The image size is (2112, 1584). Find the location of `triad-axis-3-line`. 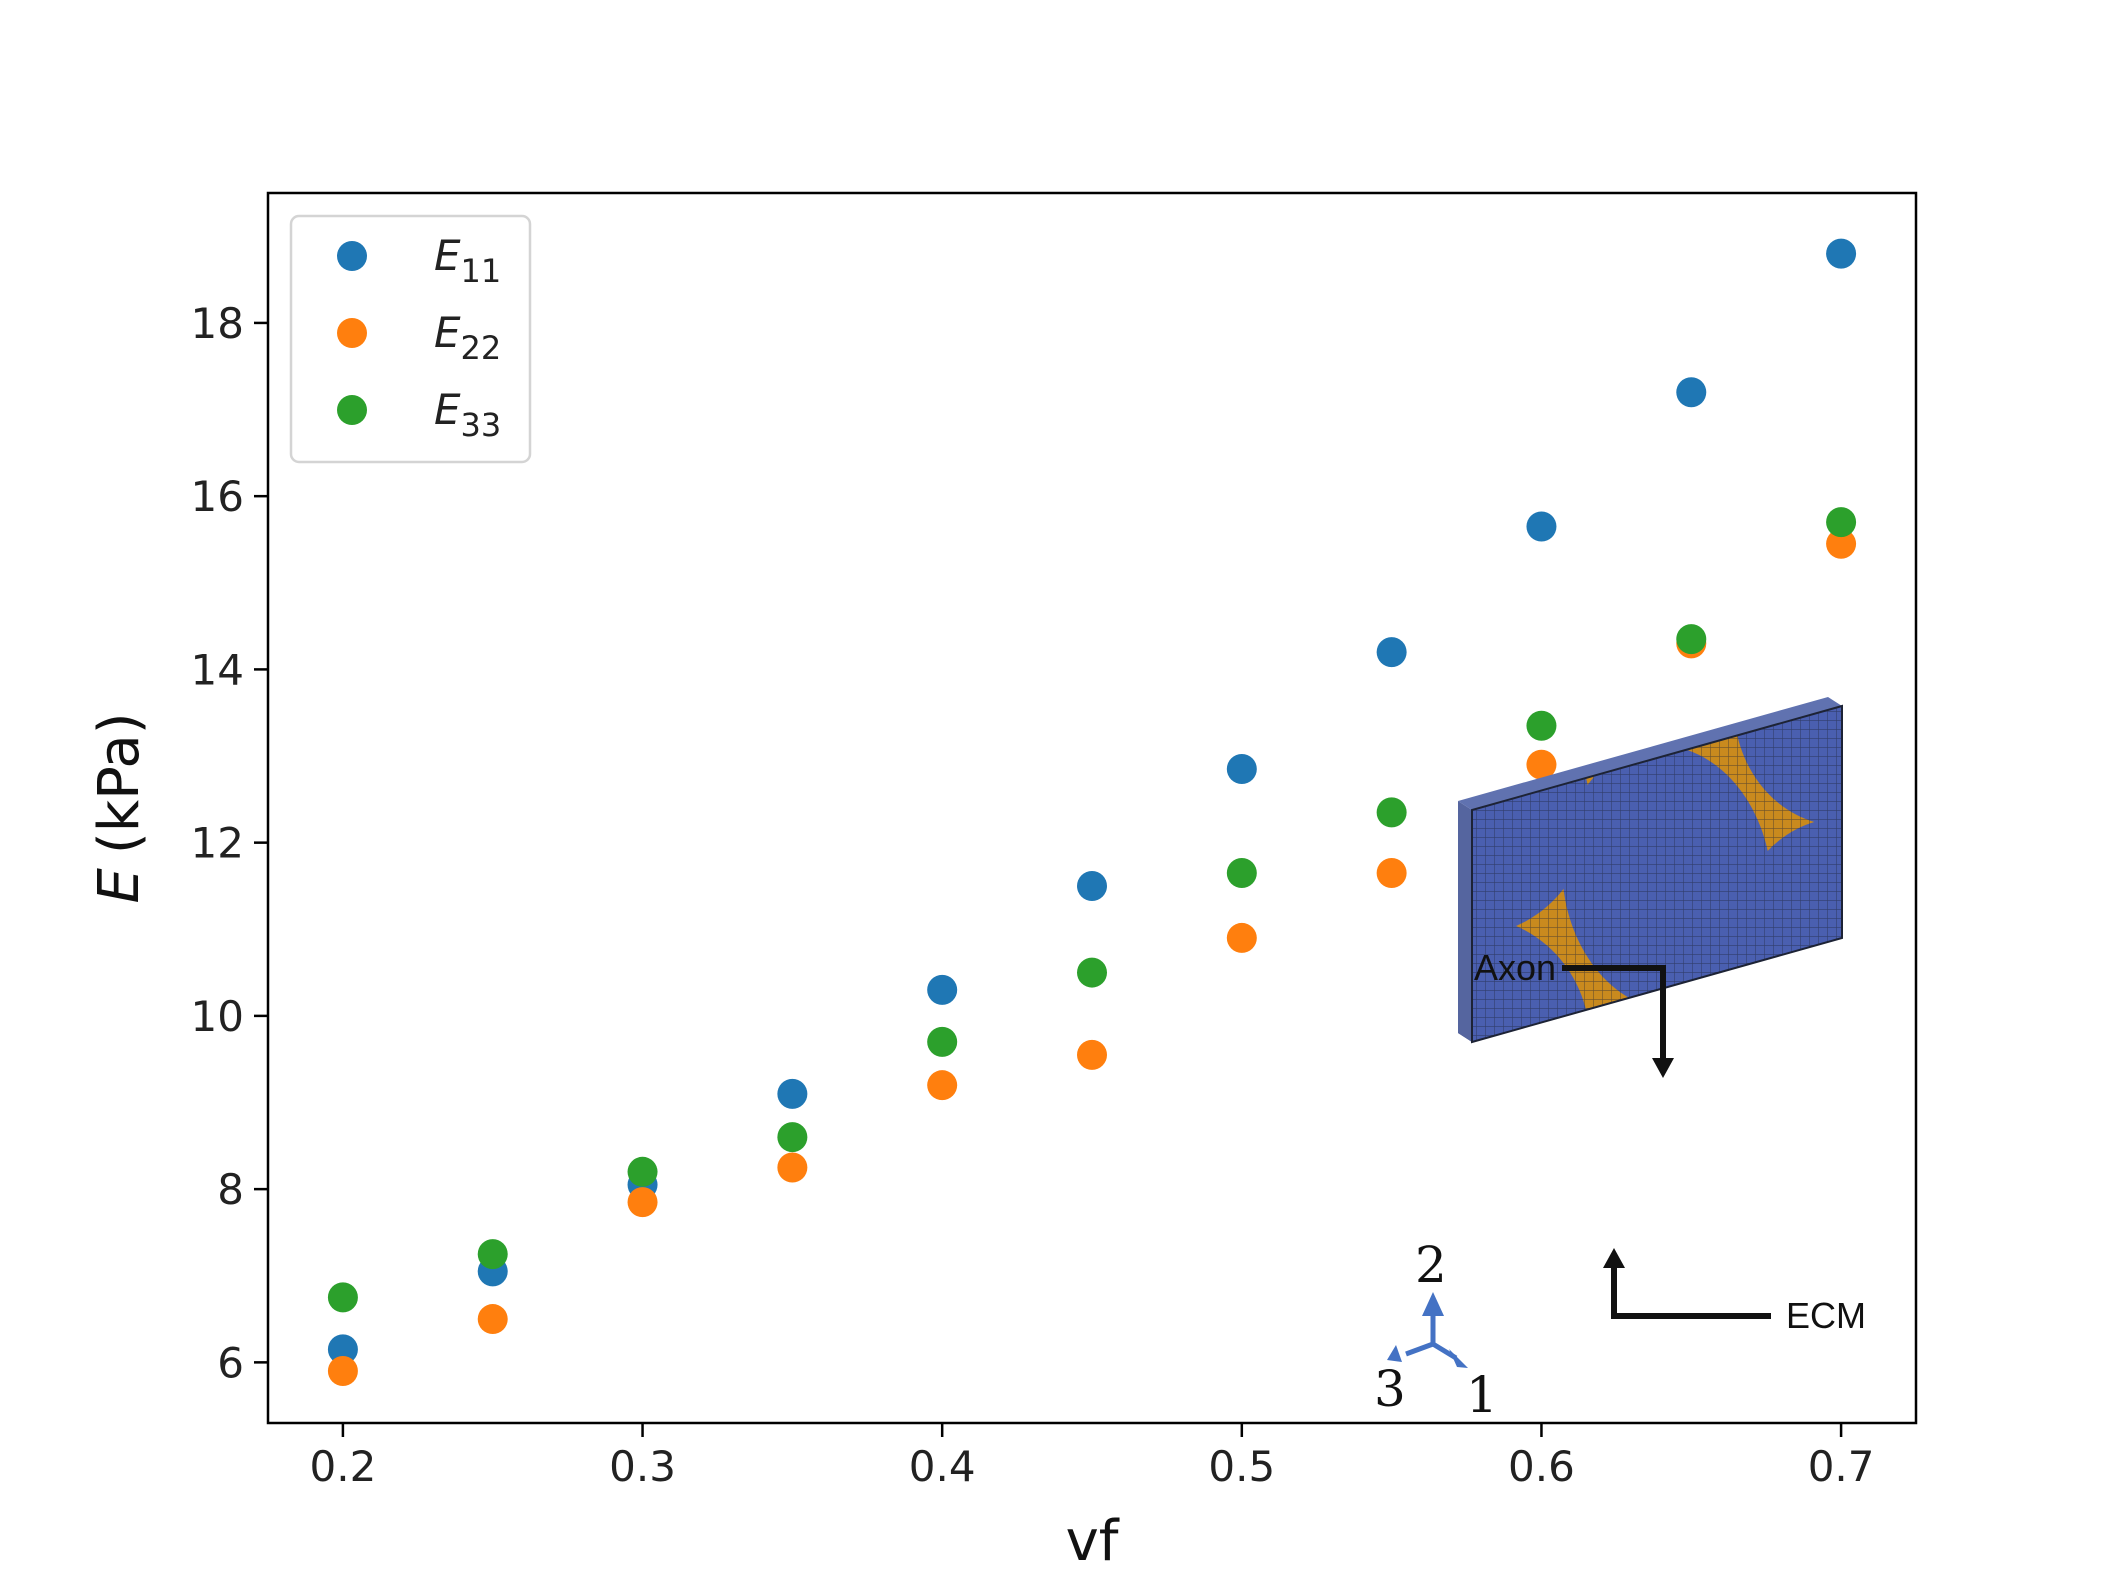

triad-axis-3-line is located at coordinates (1419, 1349).